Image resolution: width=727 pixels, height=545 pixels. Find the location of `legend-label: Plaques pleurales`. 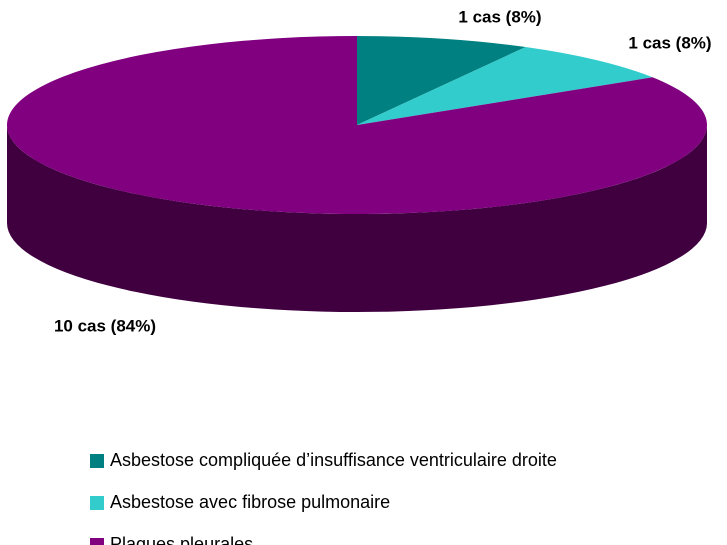

legend-label: Plaques pleurales is located at coordinates (181, 539).